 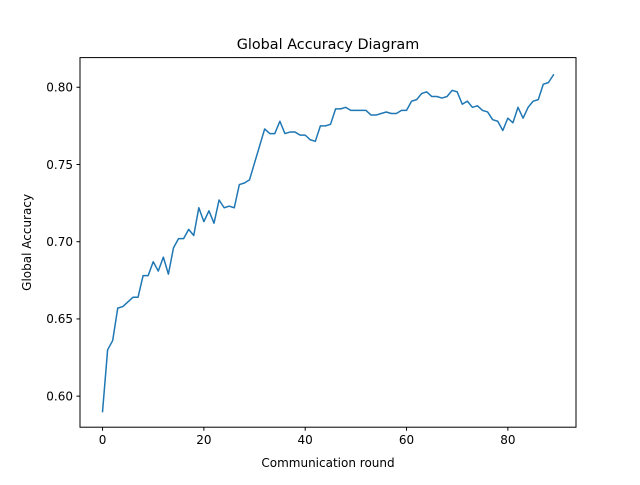 What do you see at coordinates (305, 440) in the screenshot?
I see `x-tick-label: 40` at bounding box center [305, 440].